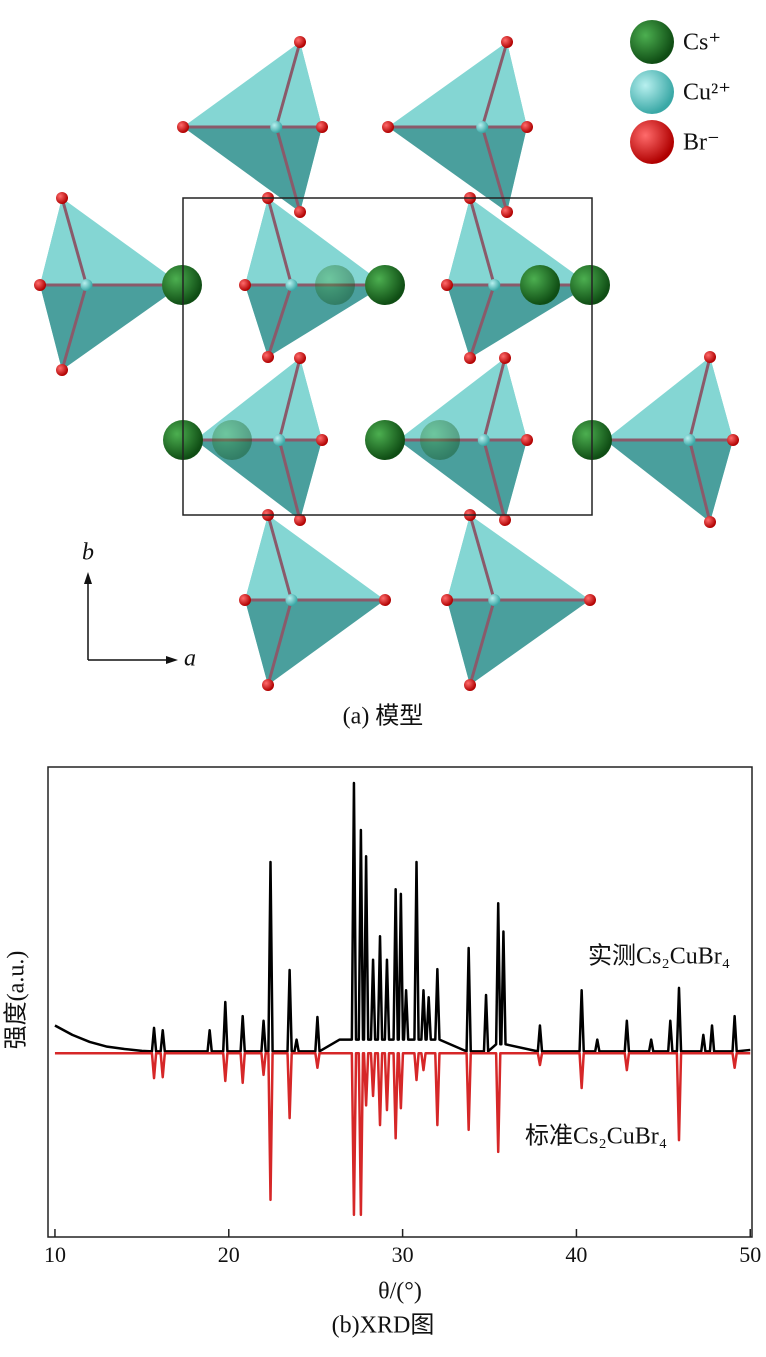 This screenshot has height=1357, width=766. Describe the element at coordinates (702, 43) in the screenshot. I see `legend-label: Cs⁺` at that location.